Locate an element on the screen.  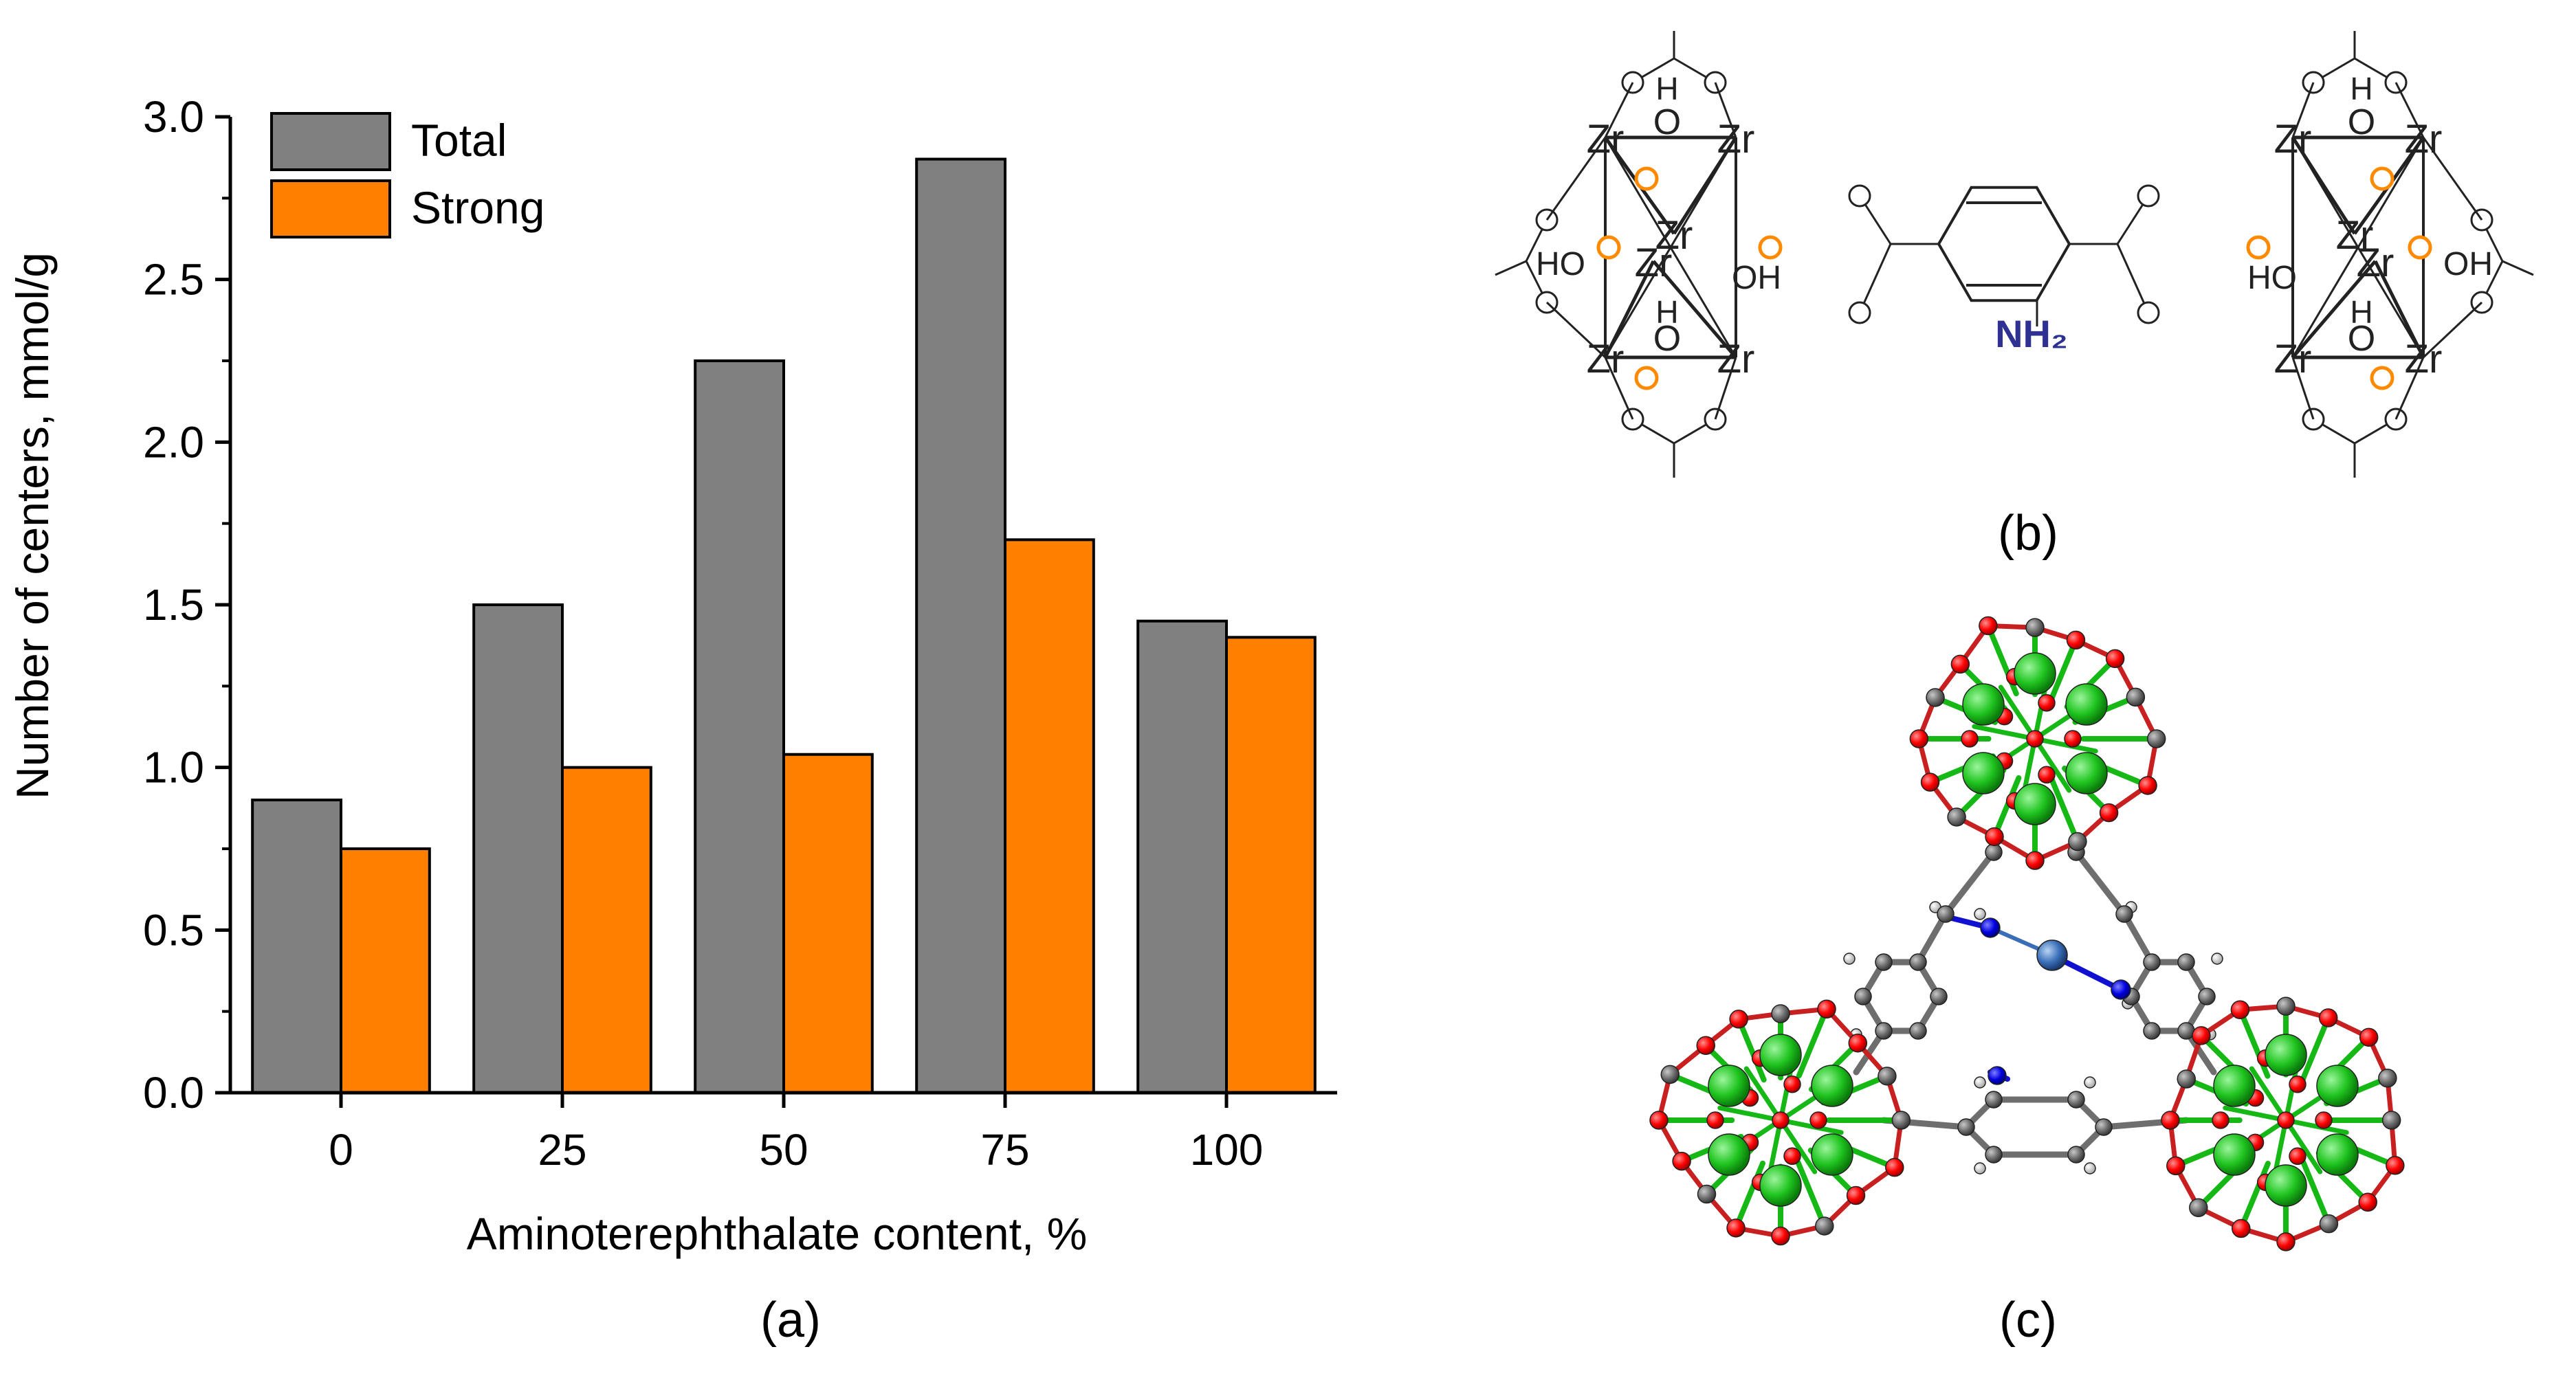
hydrogen-atom is located at coordinates (1980, 914).